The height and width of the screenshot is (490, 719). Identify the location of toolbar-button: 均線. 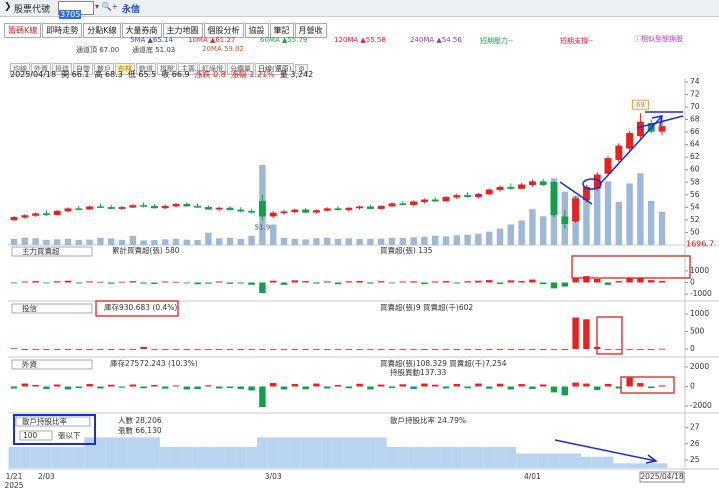
(20, 69).